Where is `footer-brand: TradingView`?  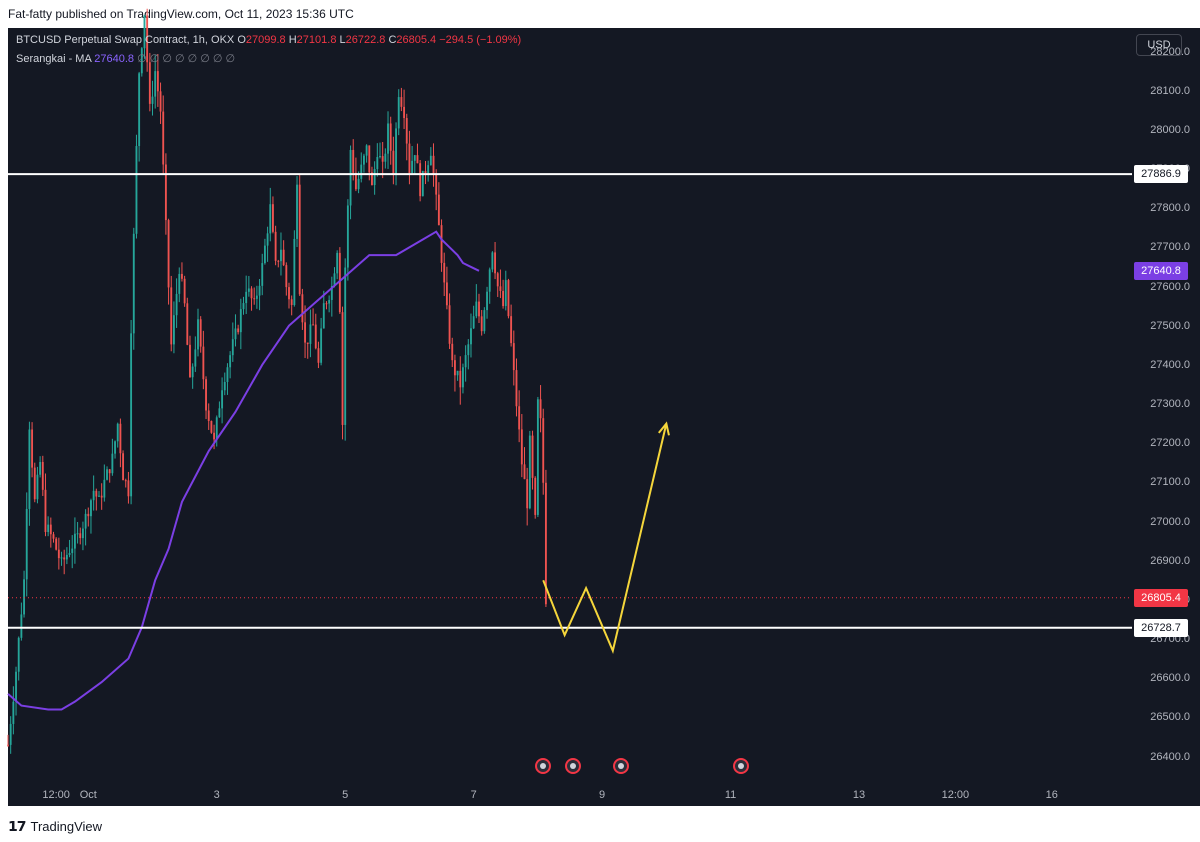
footer-brand: TradingView is located at coordinates (66, 826).